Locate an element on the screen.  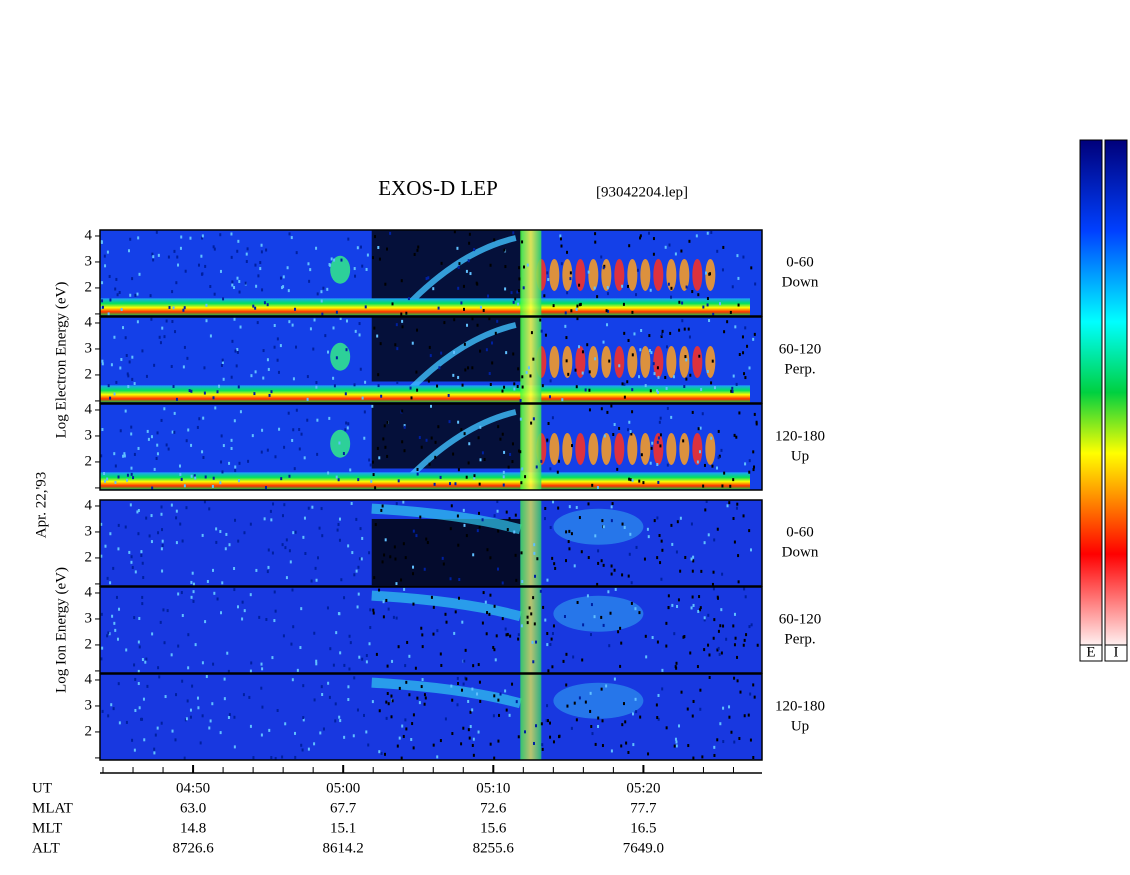
date-label: Apr. 22,'93 is located at coordinates (41, 505).